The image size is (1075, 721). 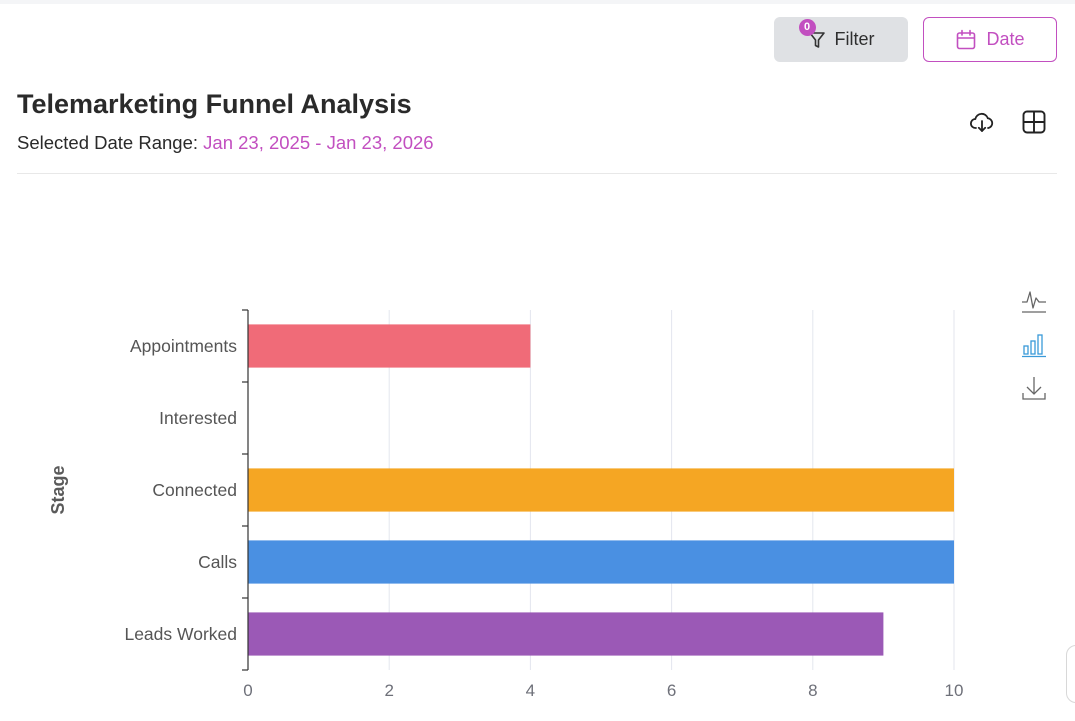 I want to click on header-divider, so click(x=537, y=173).